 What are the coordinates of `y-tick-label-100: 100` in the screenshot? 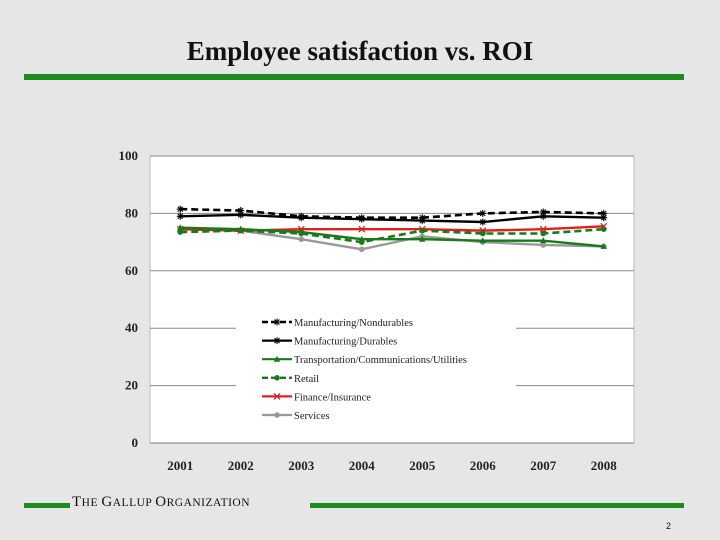 It's located at (129, 155).